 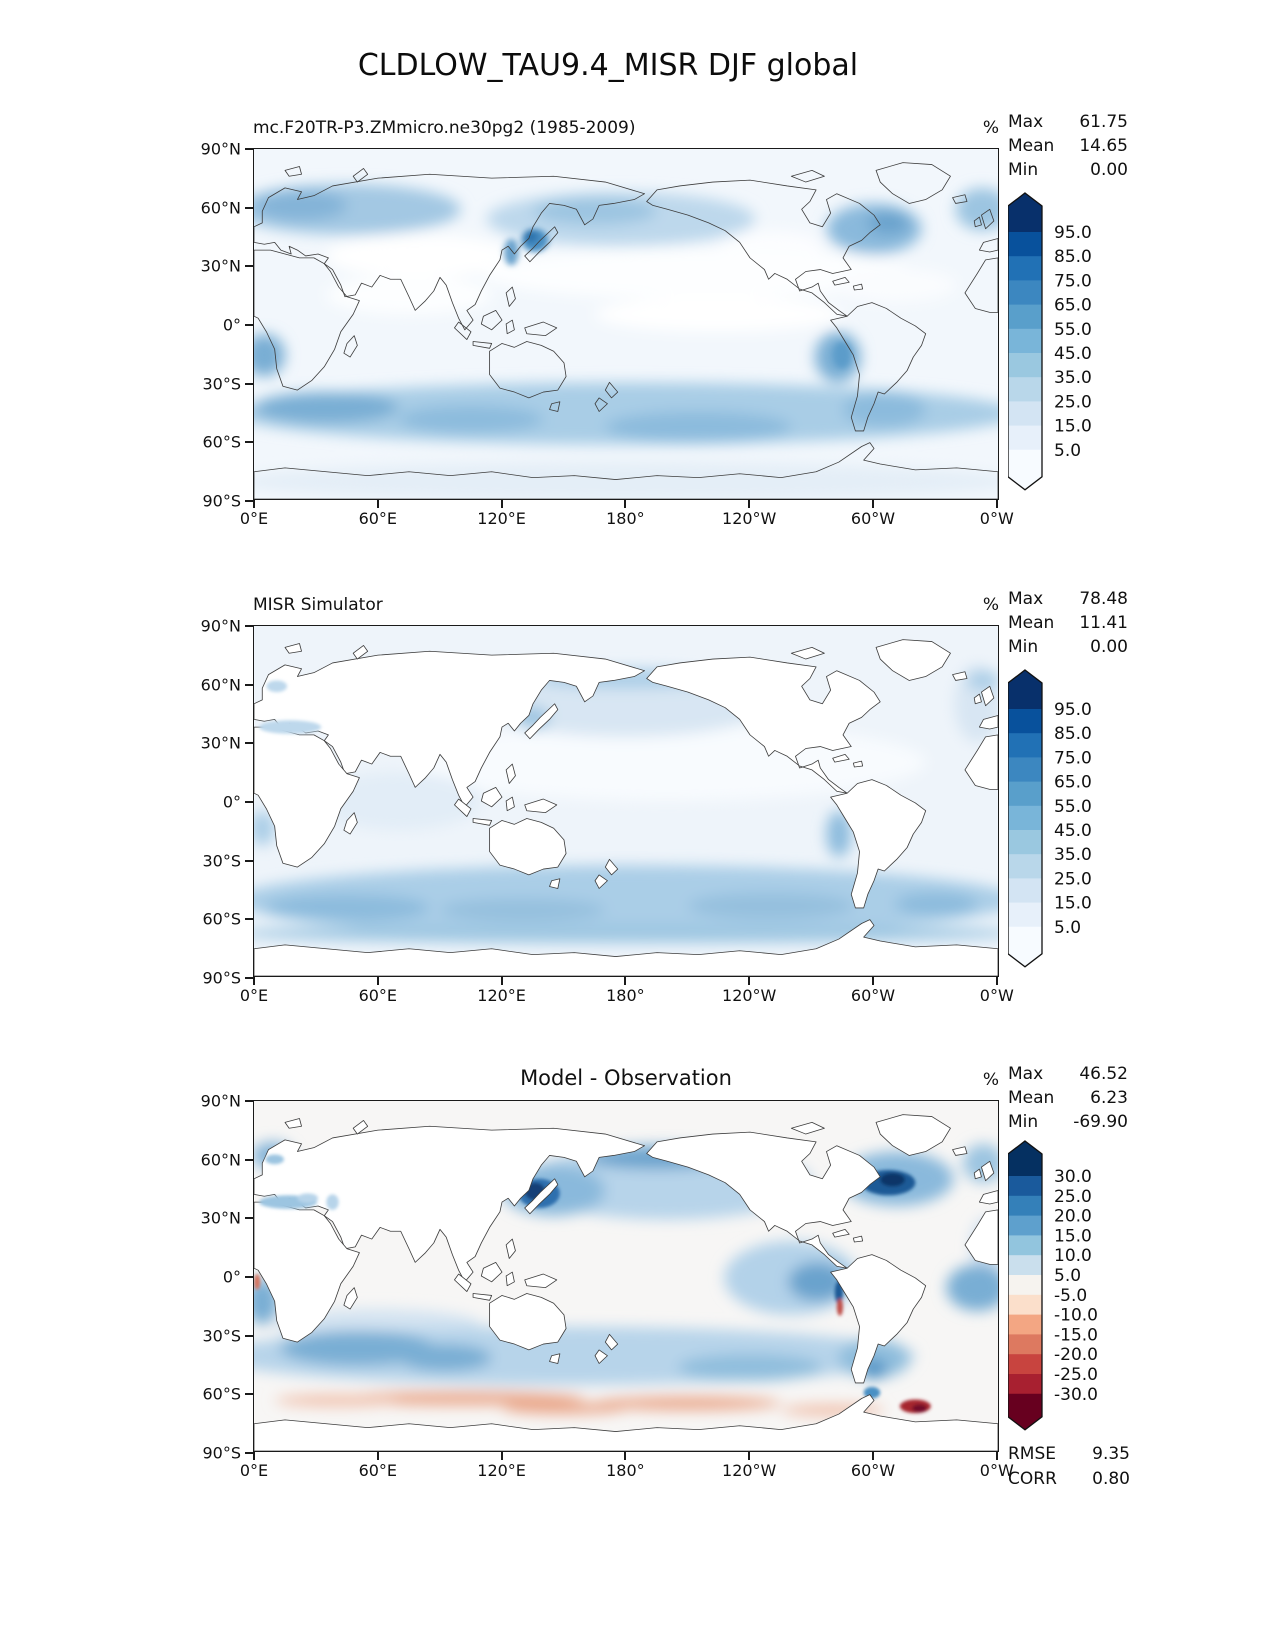 I want to click on colorbar-tick-label: 45.0, so click(x=1073, y=354).